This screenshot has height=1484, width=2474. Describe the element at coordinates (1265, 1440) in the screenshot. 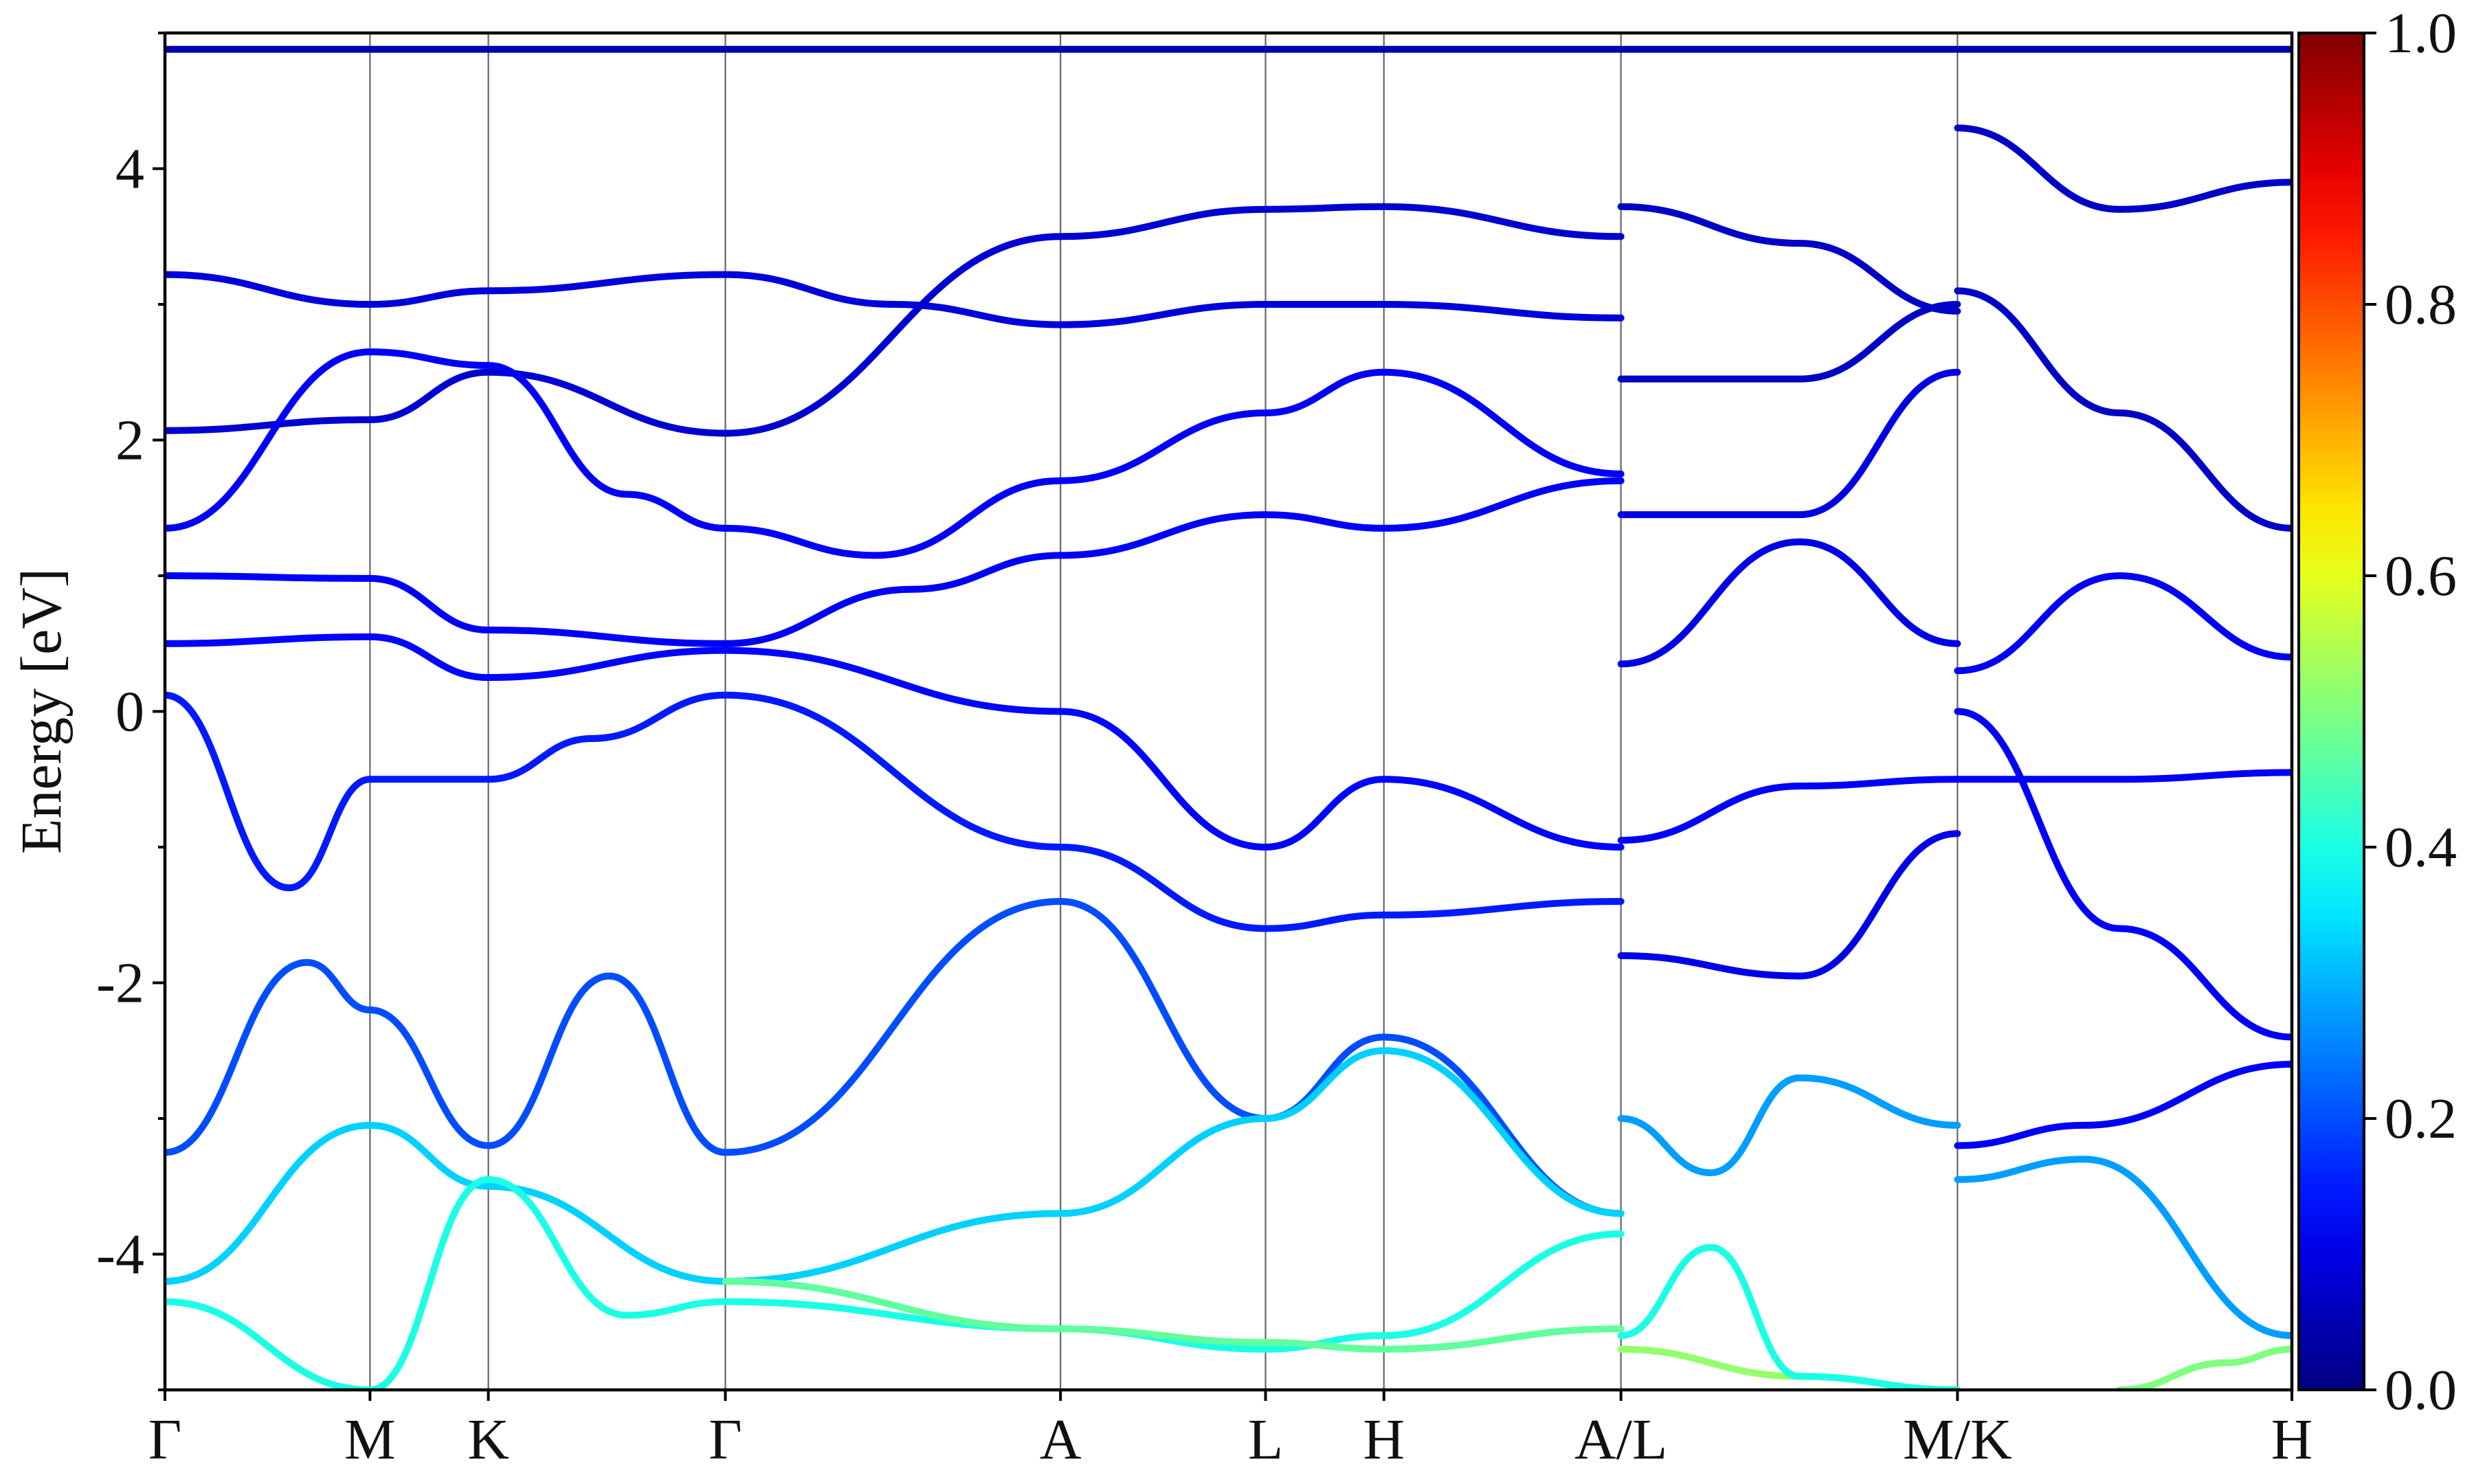

I see `x-tick-label: L` at that location.